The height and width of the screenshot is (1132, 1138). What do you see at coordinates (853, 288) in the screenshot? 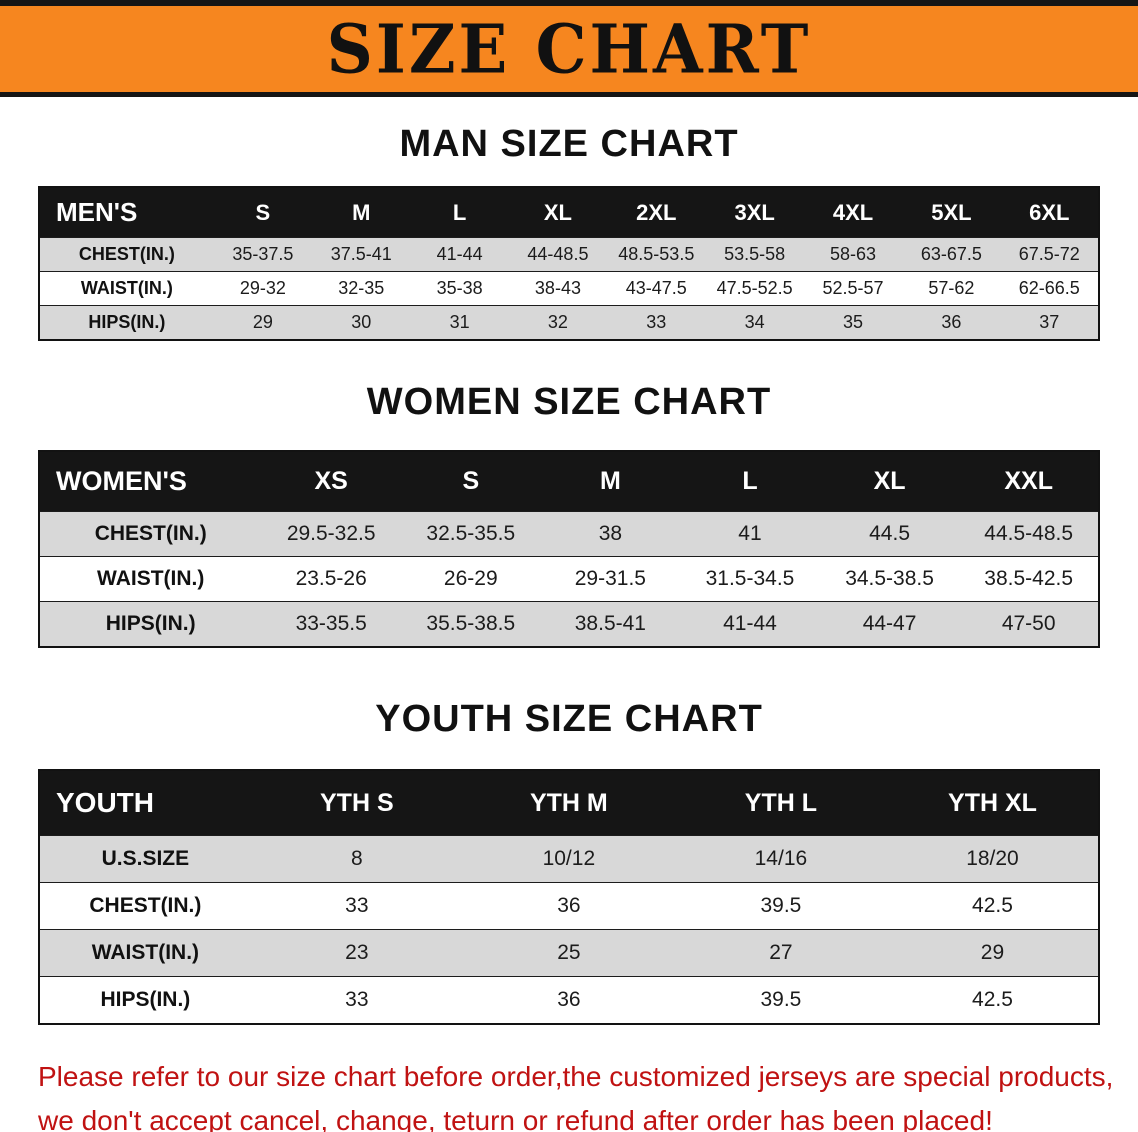
I see `value-cell: 52.5-57` at bounding box center [853, 288].